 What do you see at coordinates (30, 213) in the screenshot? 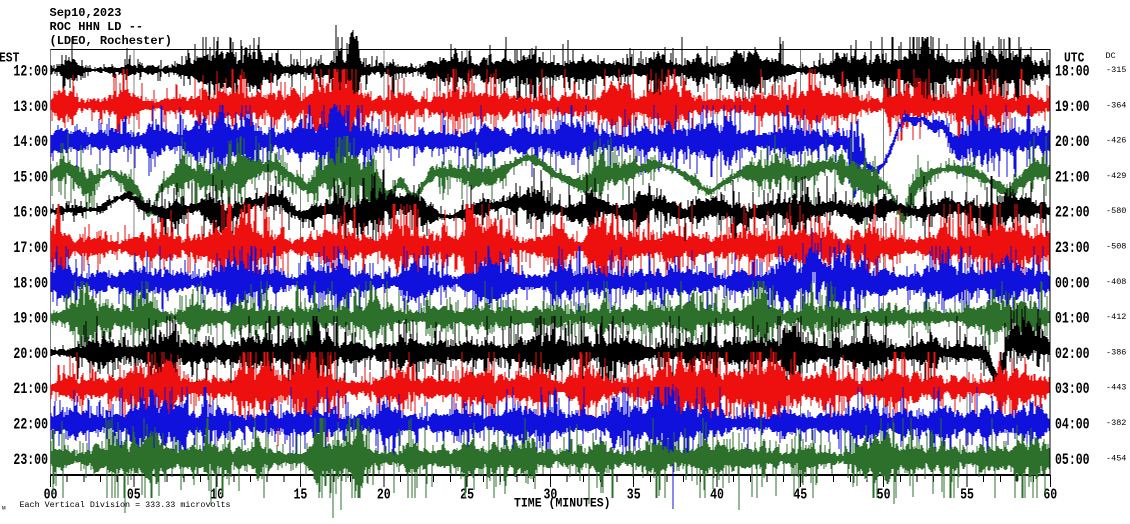
I see `svg-text: 16:00` at bounding box center [30, 213].